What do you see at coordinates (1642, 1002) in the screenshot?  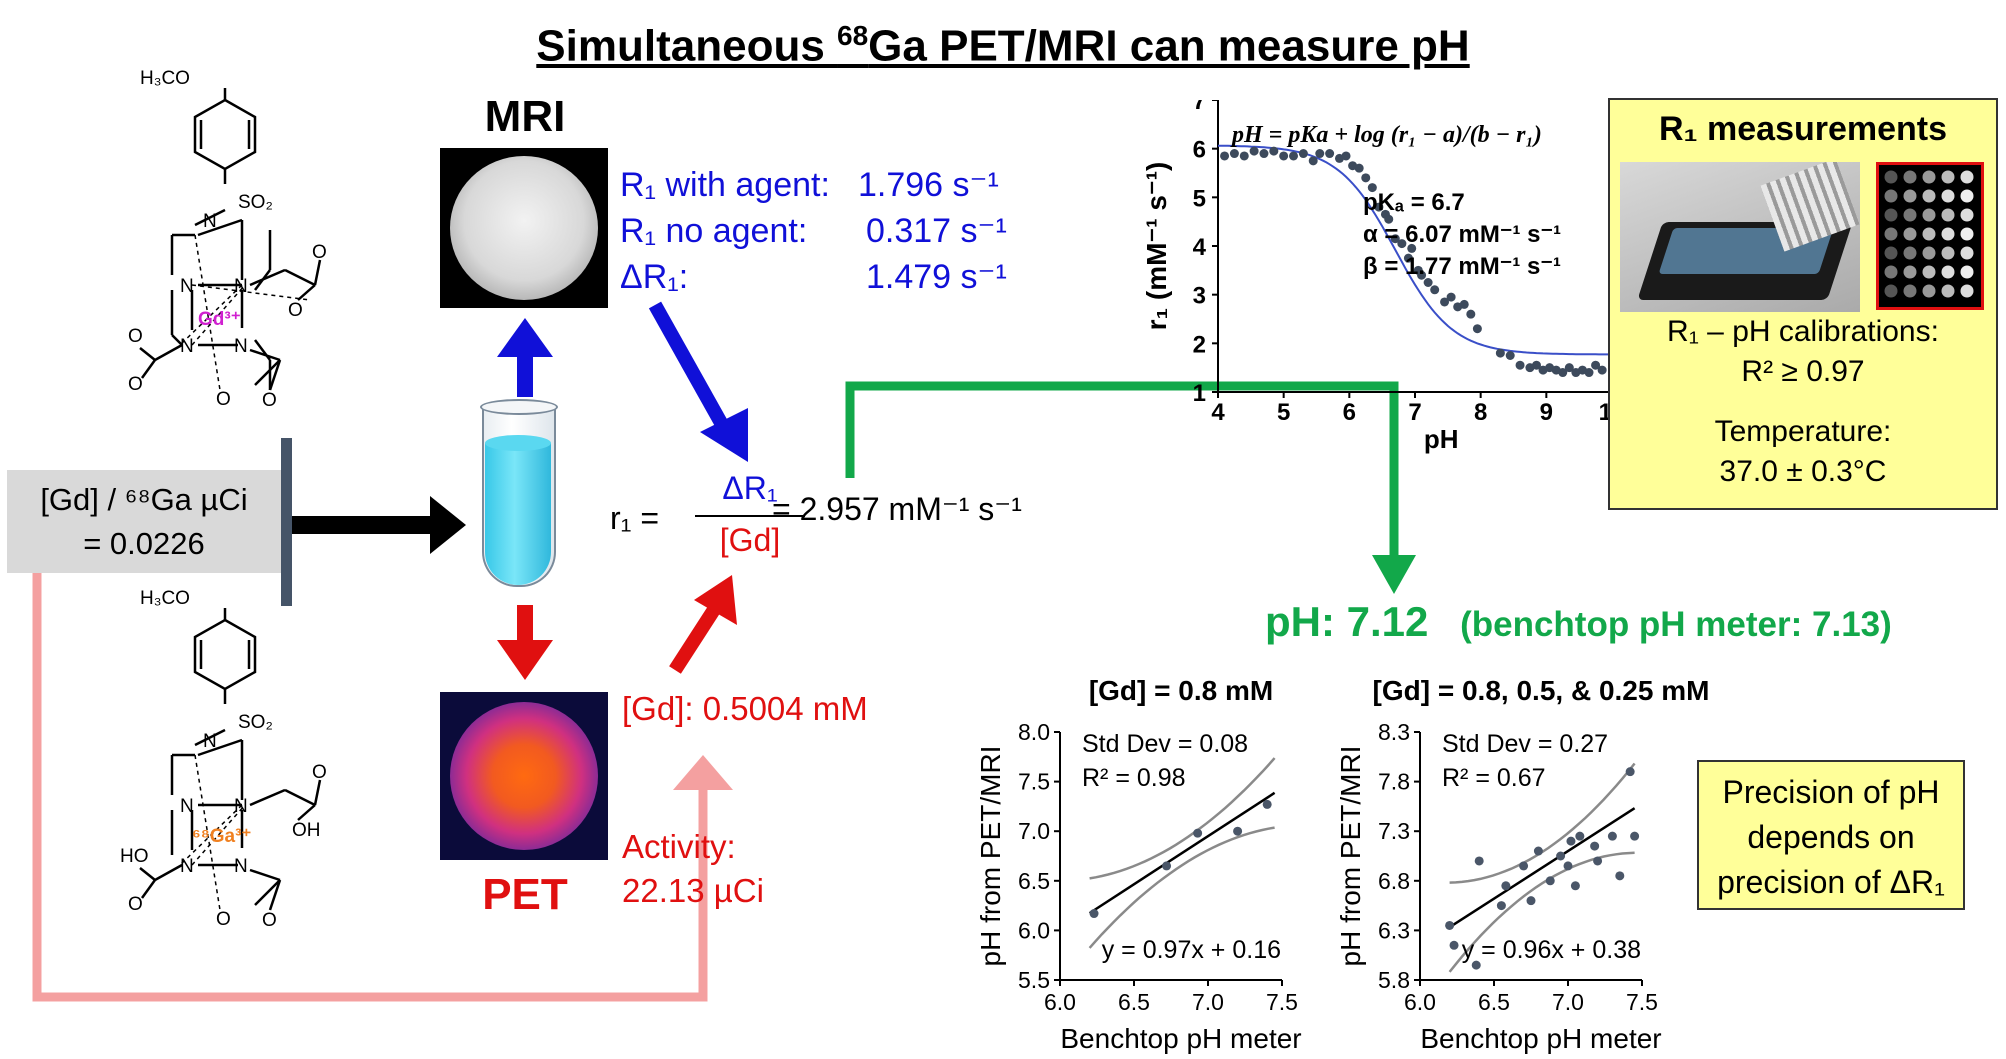 I see `x-tick-label: 7.5` at bounding box center [1642, 1002].